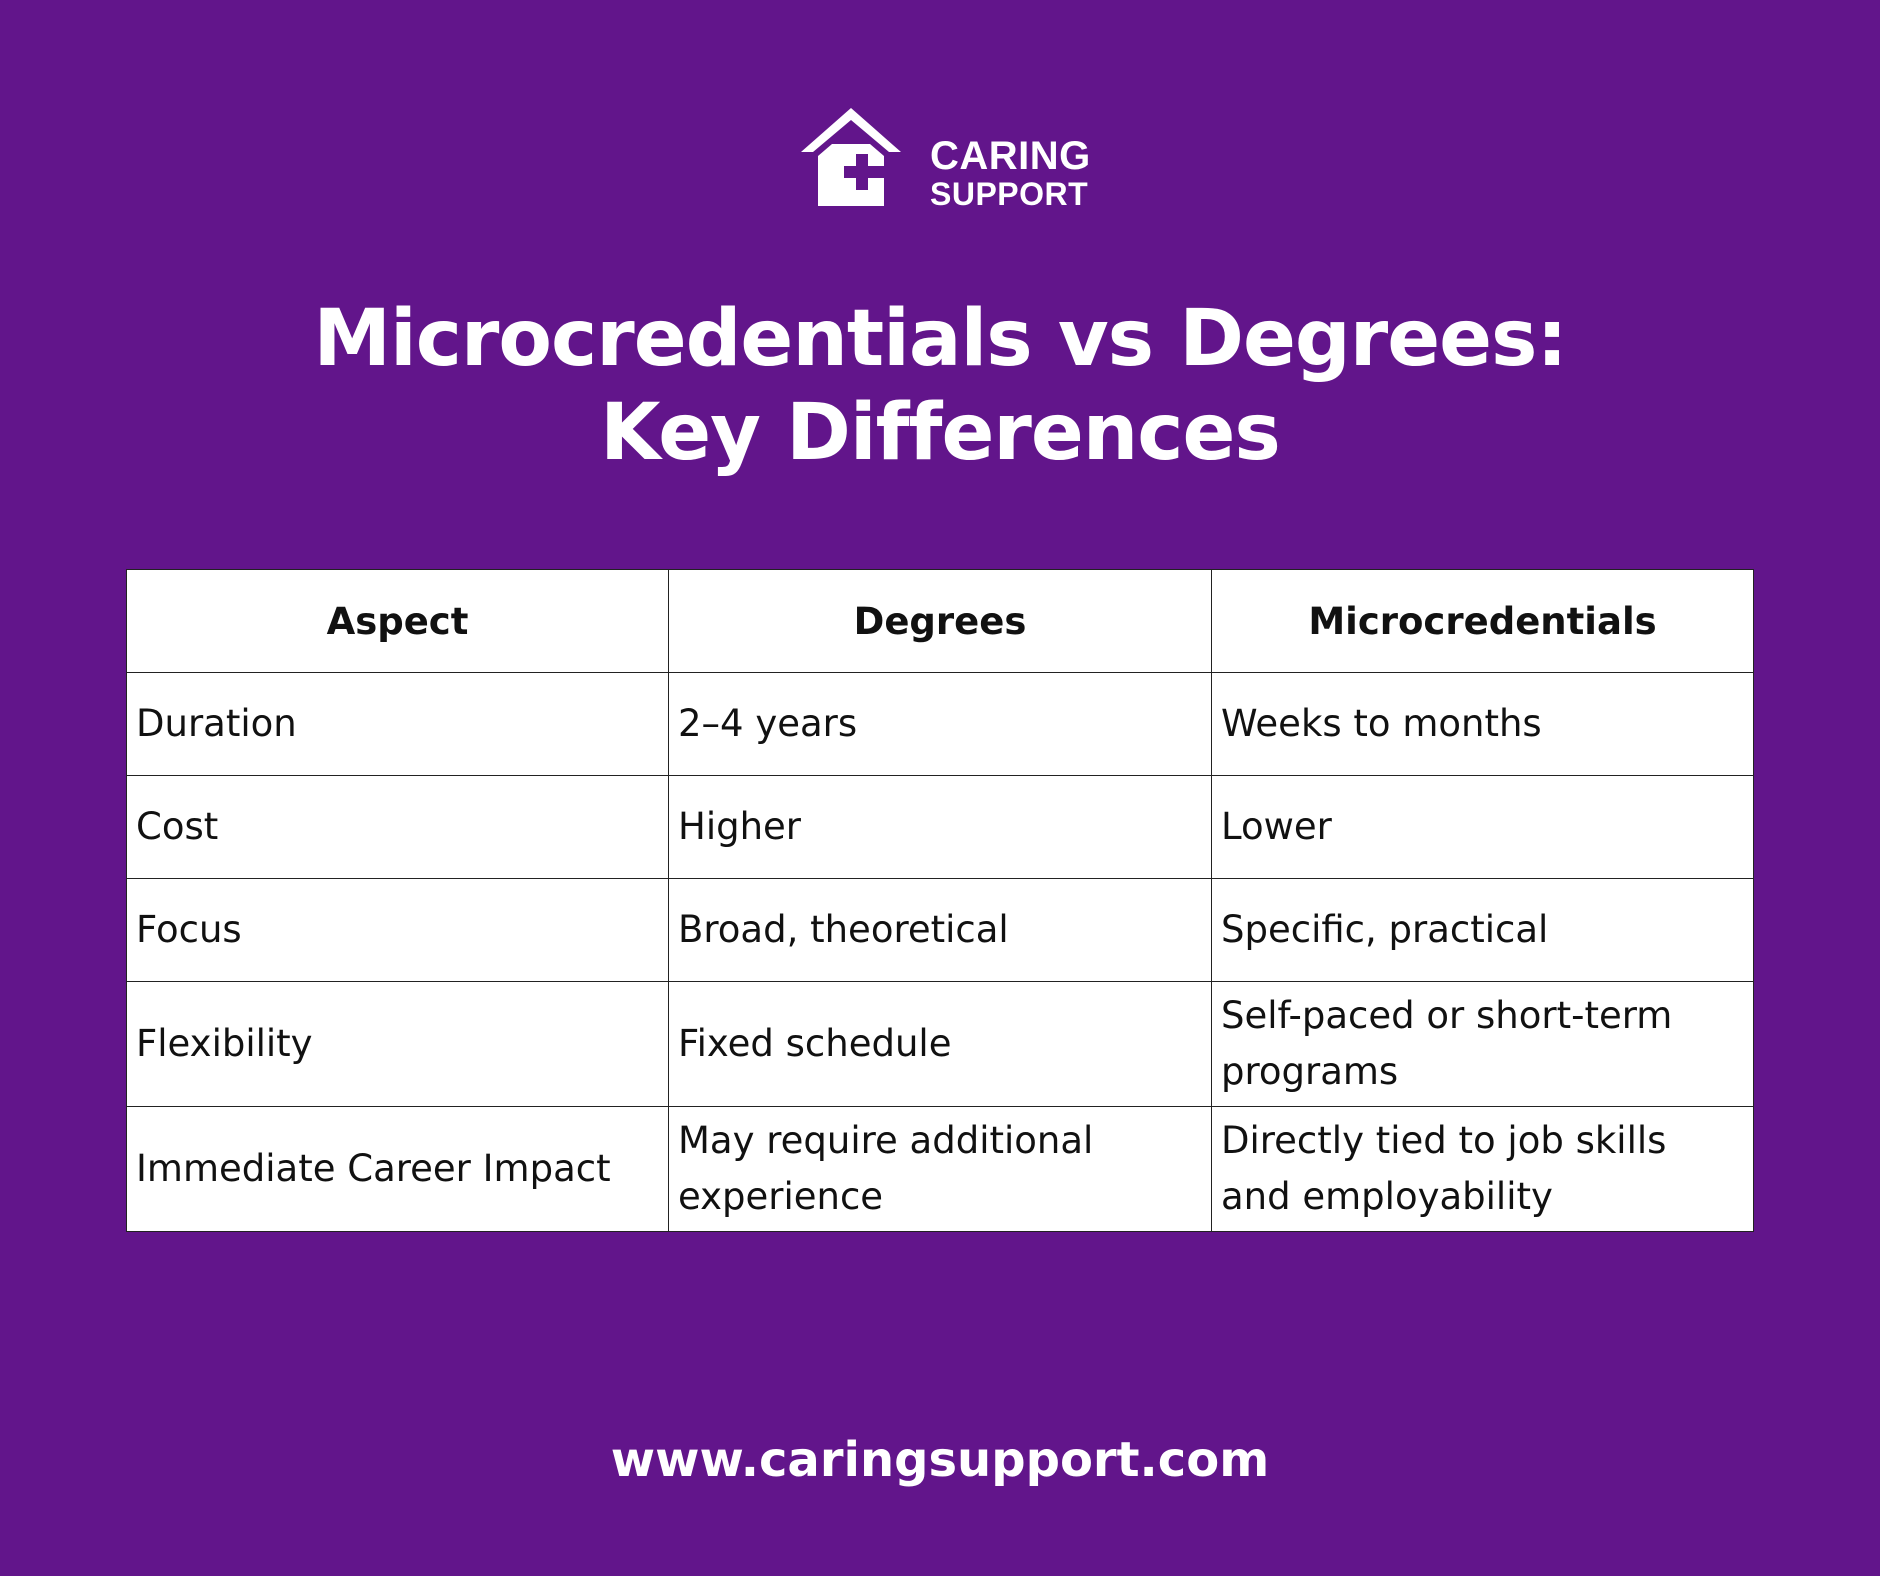 This screenshot has width=1880, height=1576. I want to click on table-cell: 2–4 years, so click(940, 724).